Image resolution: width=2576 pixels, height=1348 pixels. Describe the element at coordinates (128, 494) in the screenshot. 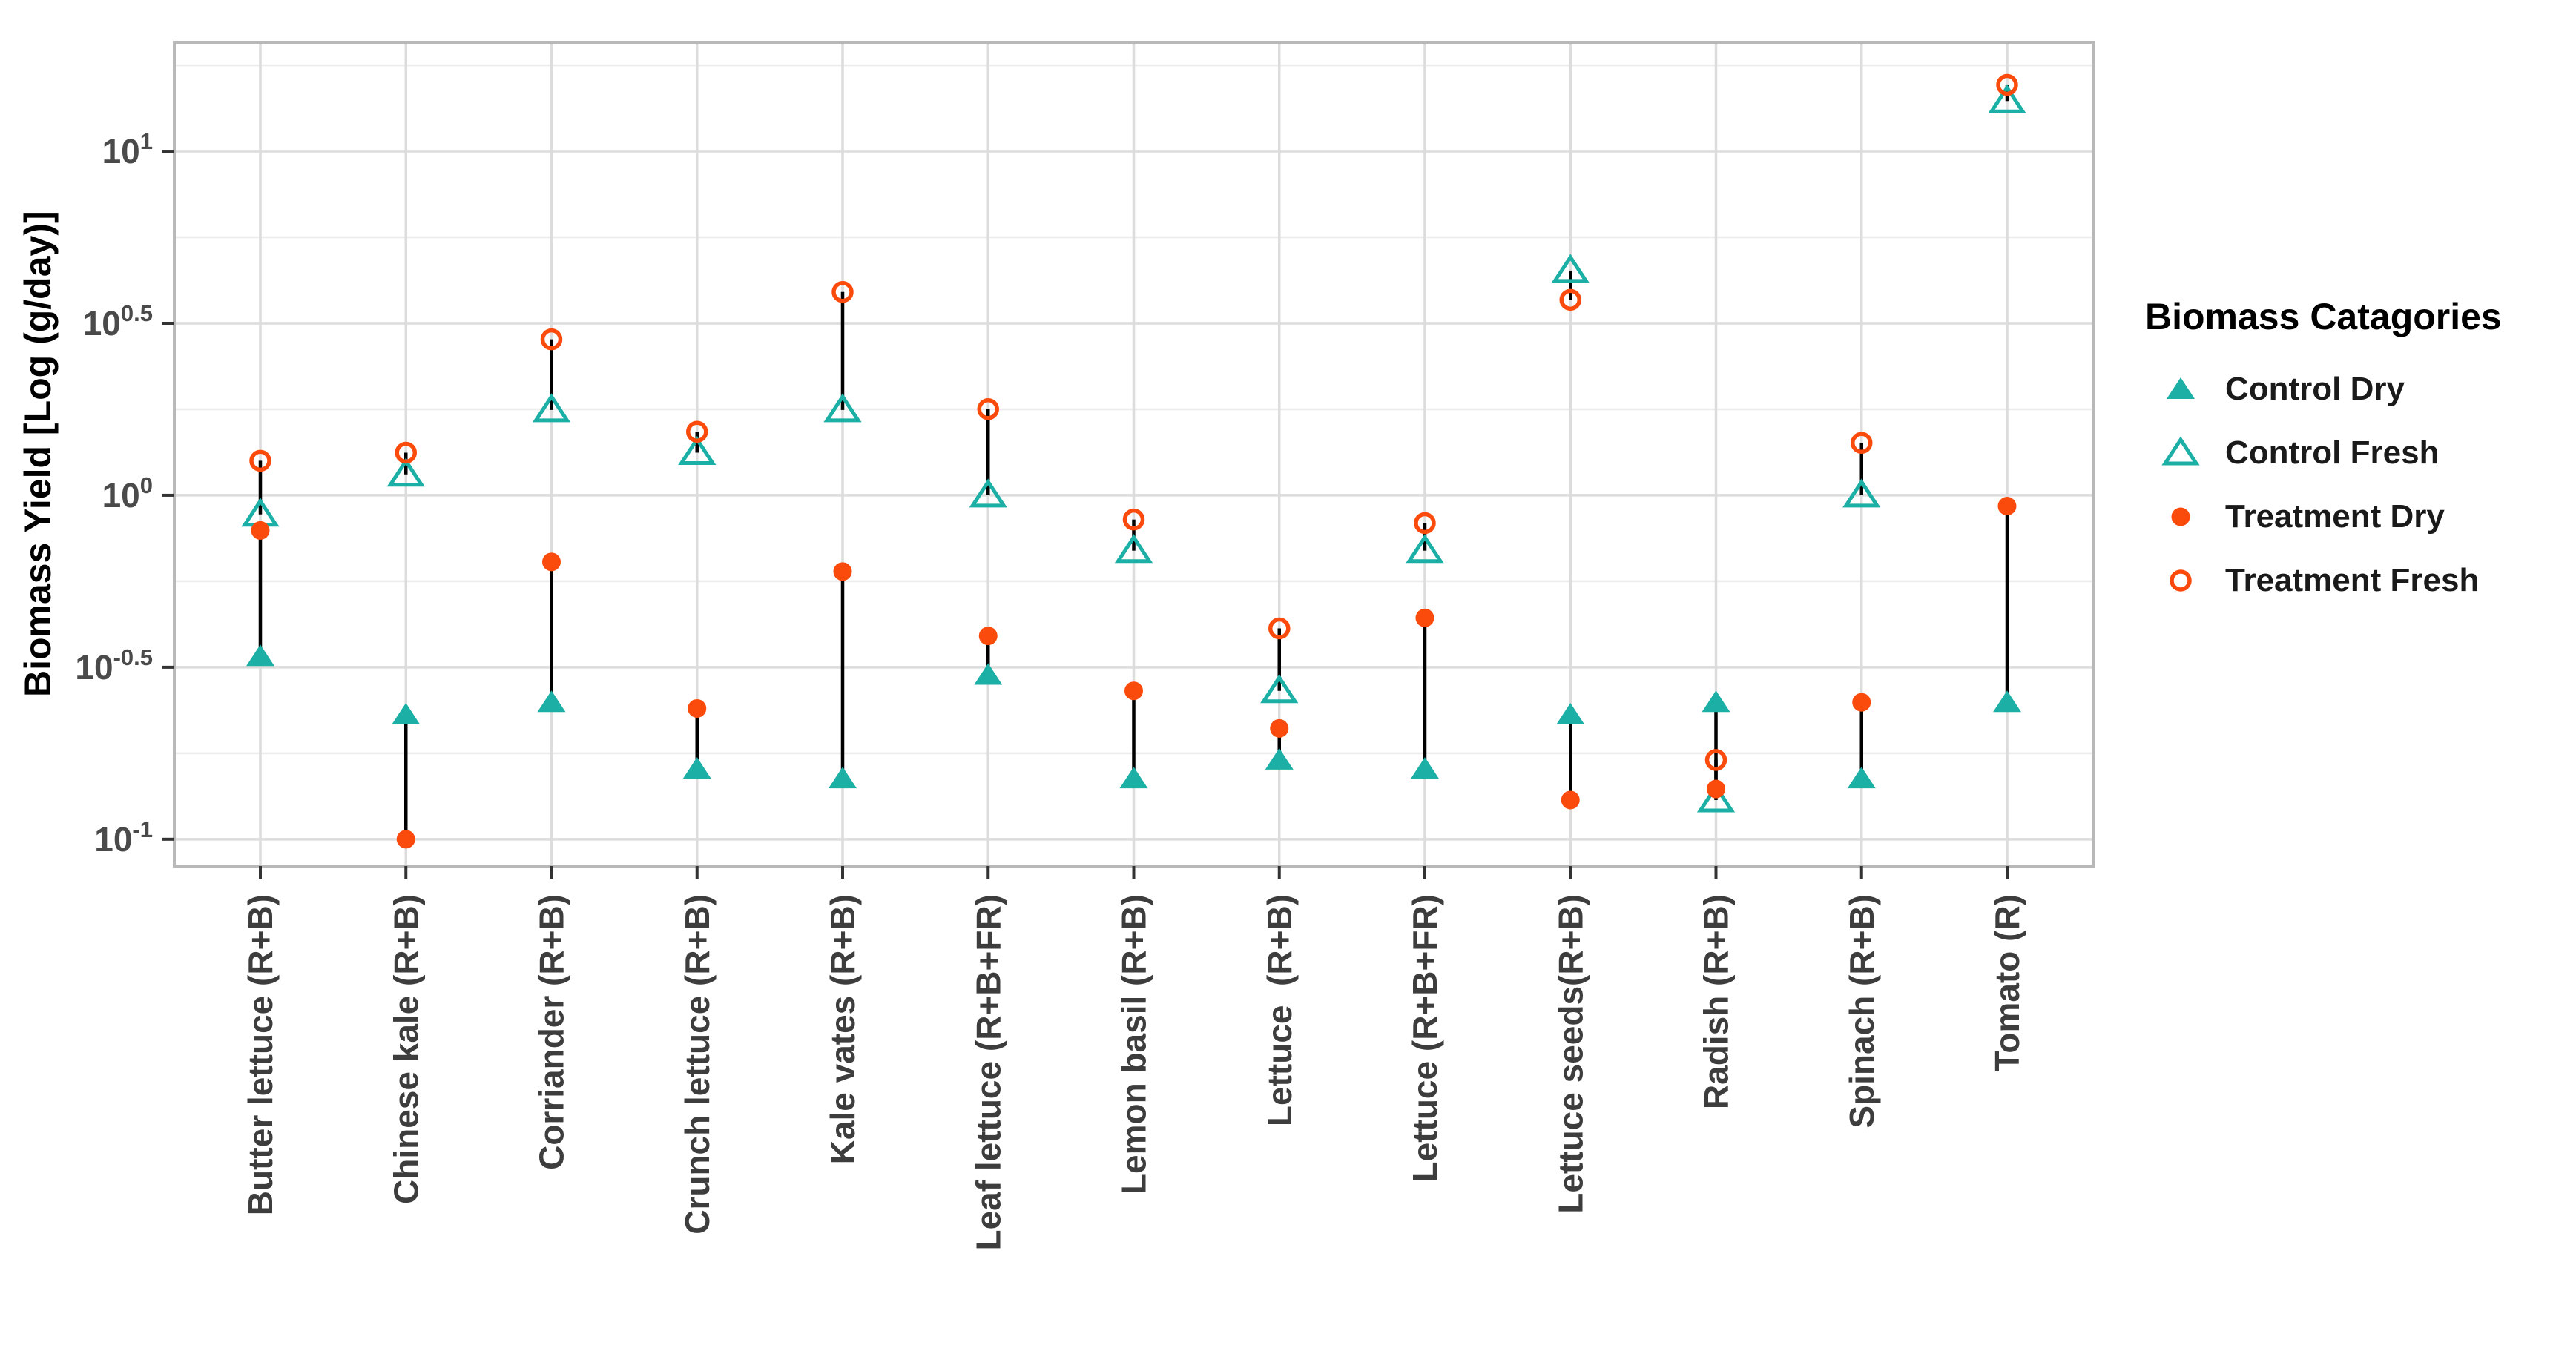

I see `y-tick-label: 10⁰` at that location.